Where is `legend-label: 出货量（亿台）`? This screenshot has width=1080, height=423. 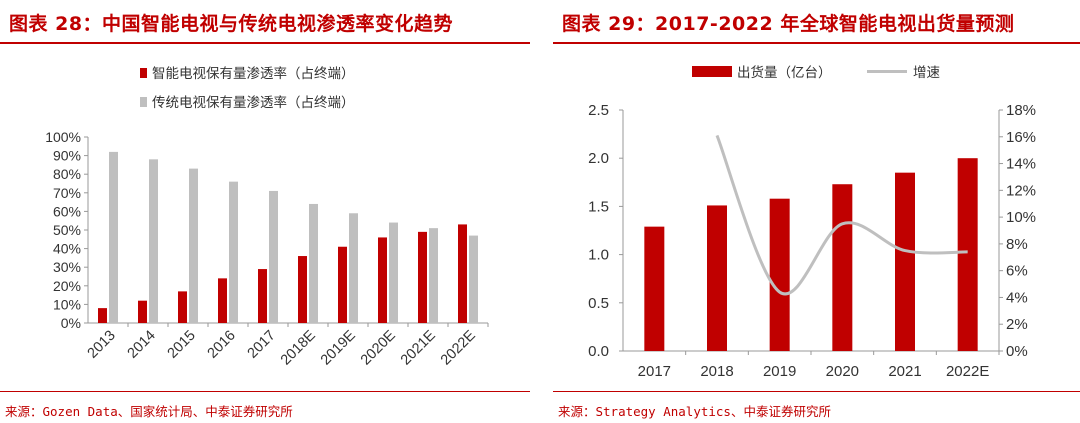
legend-label: 出货量（亿台） is located at coordinates (784, 72).